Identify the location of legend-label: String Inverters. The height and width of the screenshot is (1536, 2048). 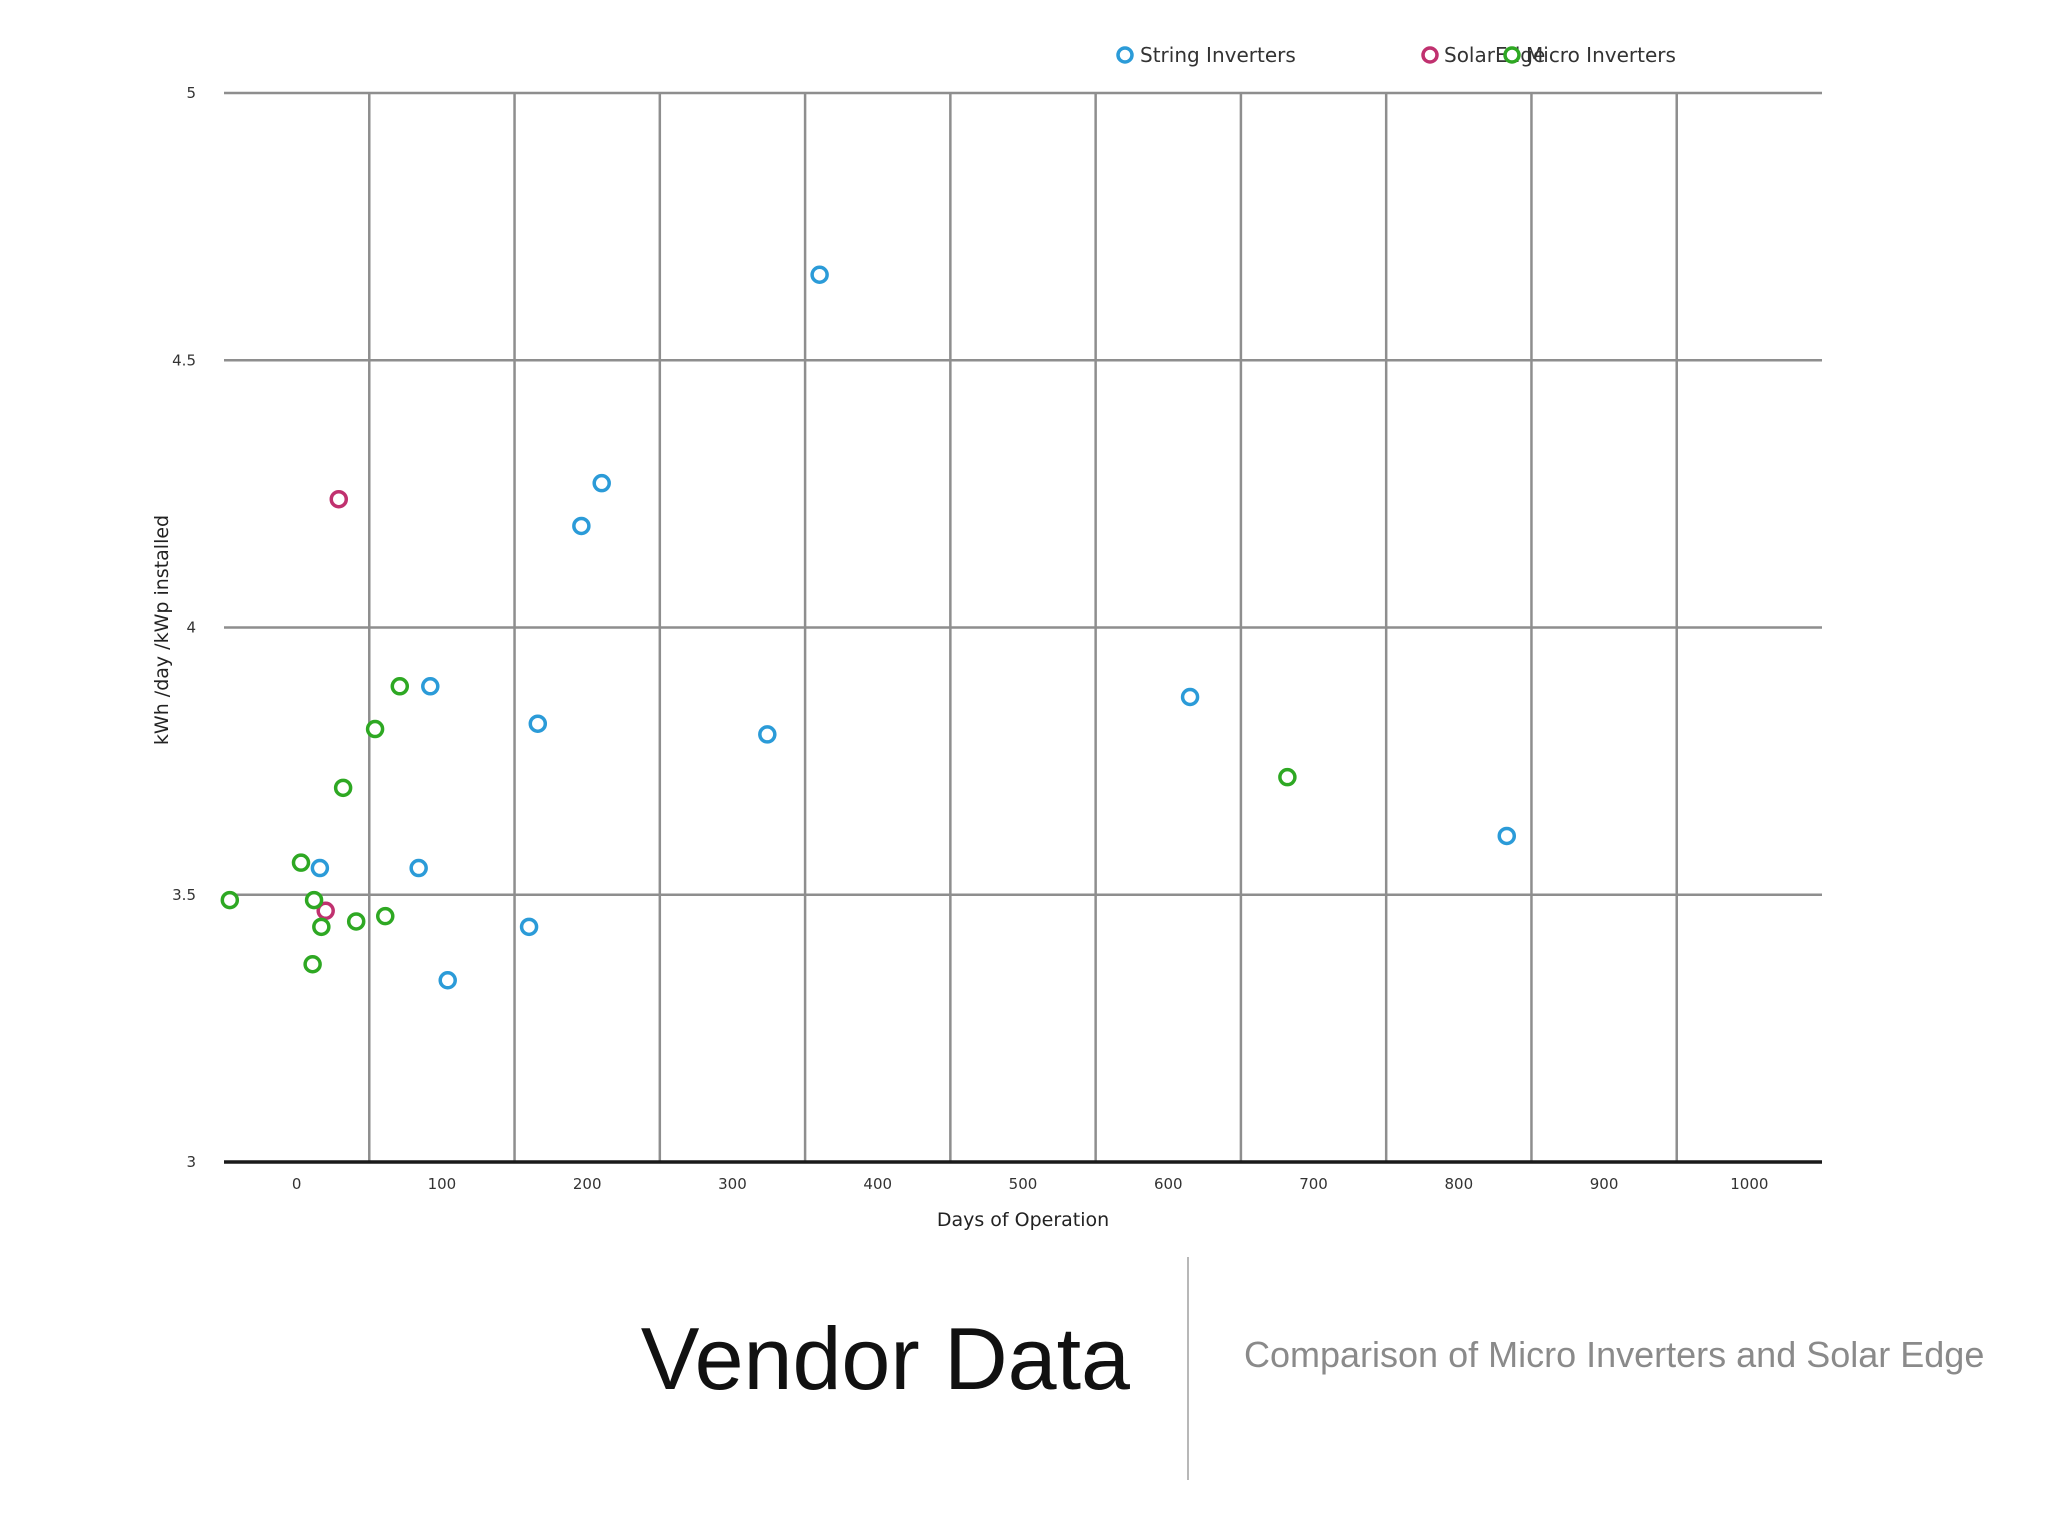
(1218, 55).